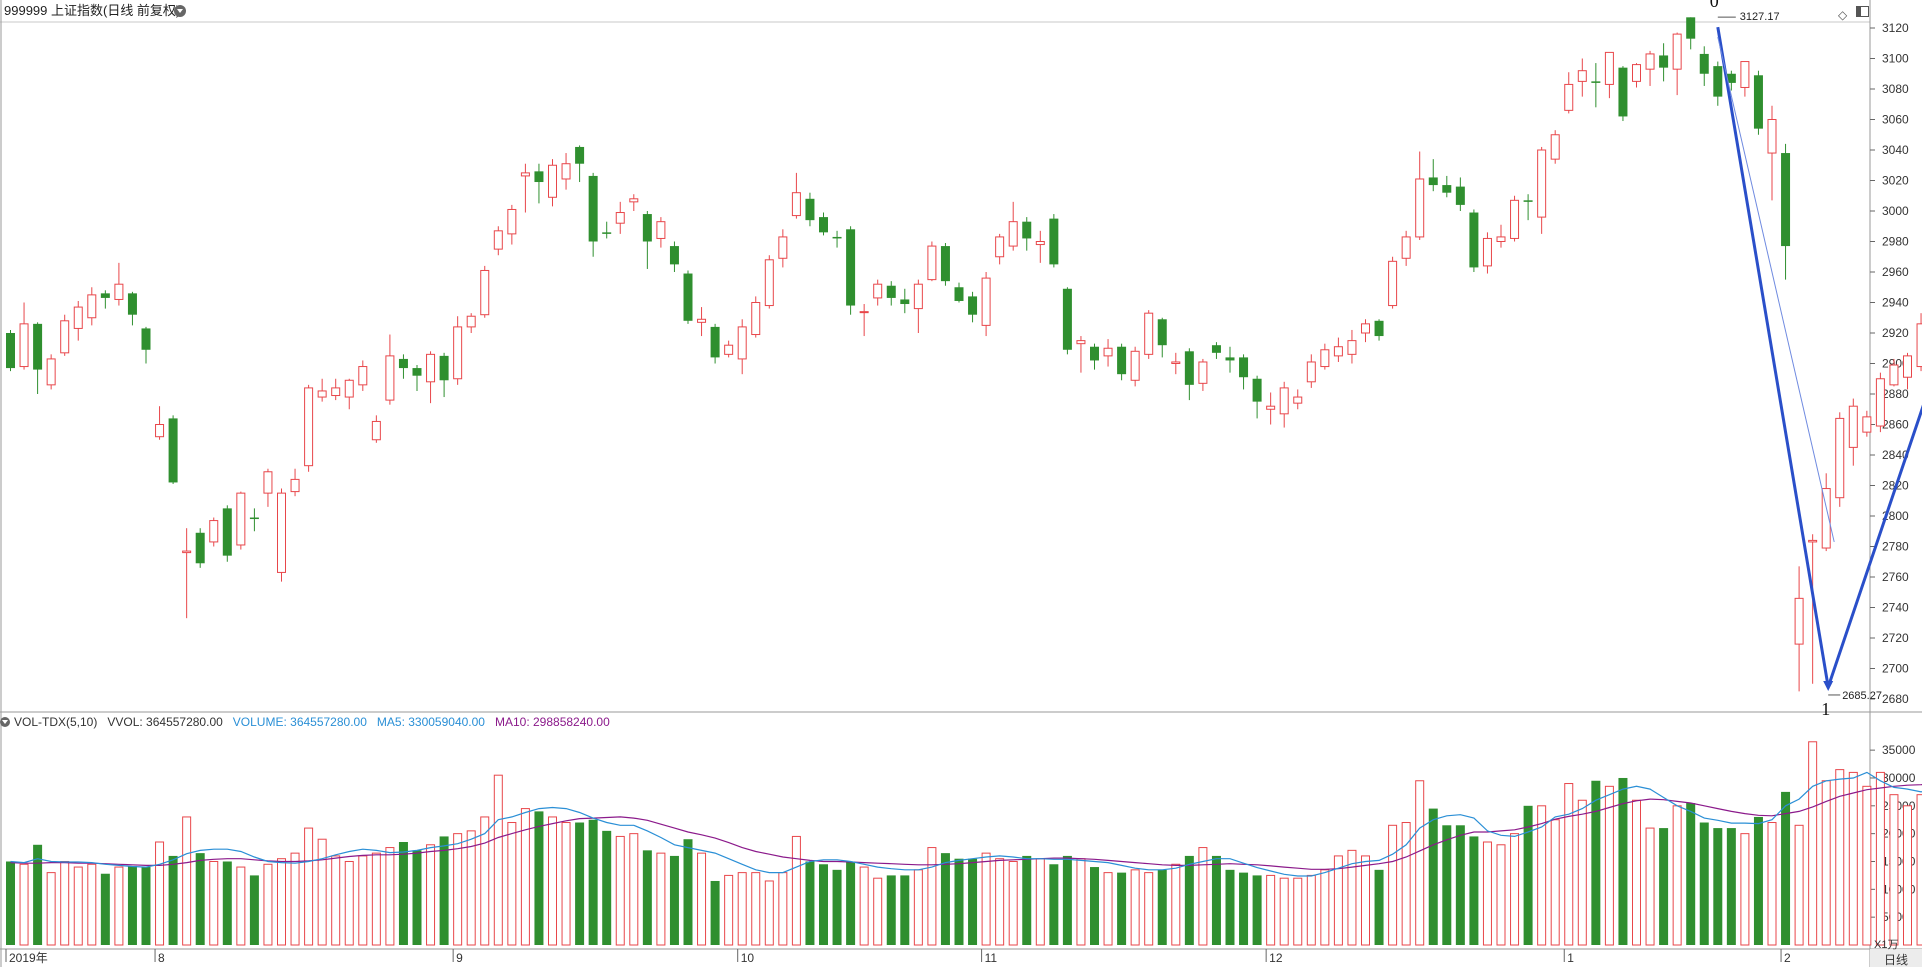 This screenshot has width=1922, height=968. What do you see at coordinates (1895, 333) in the screenshot?
I see `price-tick-label: 2920` at bounding box center [1895, 333].